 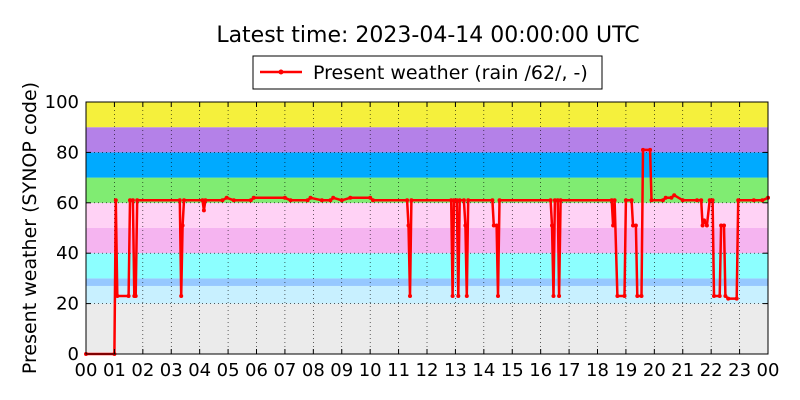 I want to click on y-tick-label: 80, so click(x=67, y=152).